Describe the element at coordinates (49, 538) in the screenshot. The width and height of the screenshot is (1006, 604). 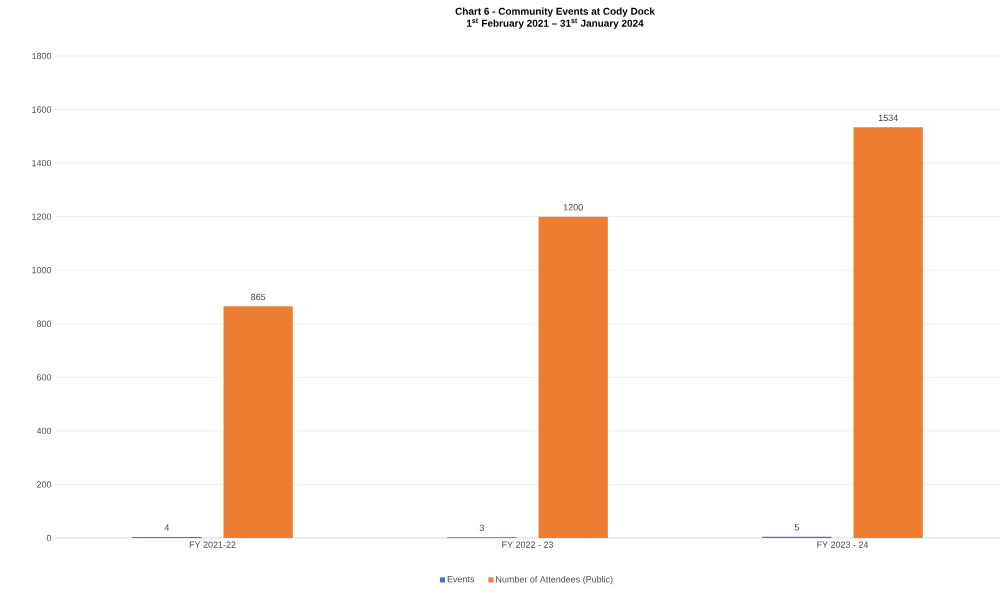
I see `y-tick-label: 0` at that location.